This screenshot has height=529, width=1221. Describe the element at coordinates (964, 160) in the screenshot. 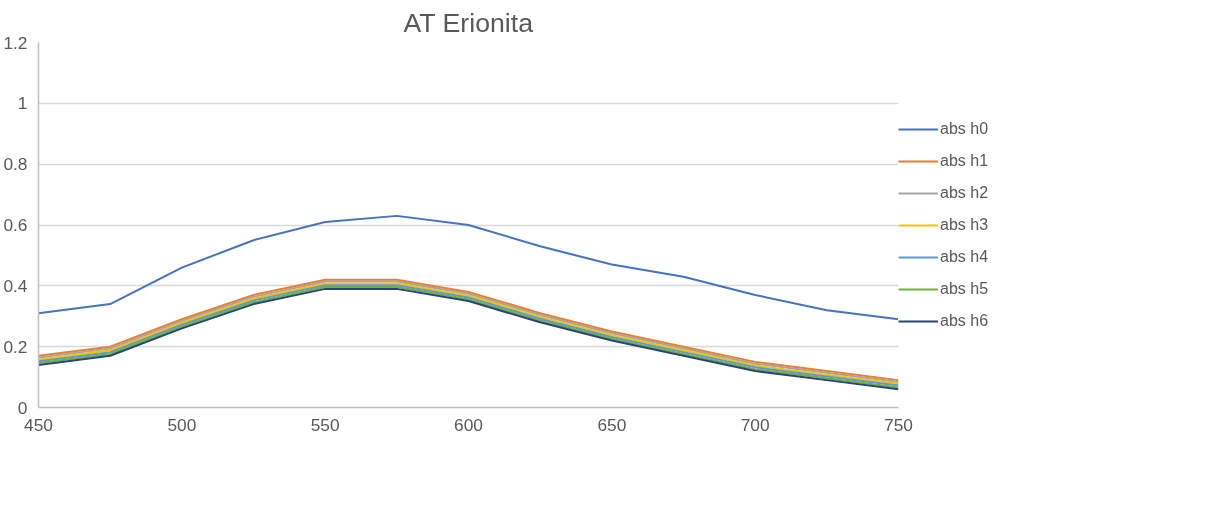

I see `legend-label: abs h1` at that location.